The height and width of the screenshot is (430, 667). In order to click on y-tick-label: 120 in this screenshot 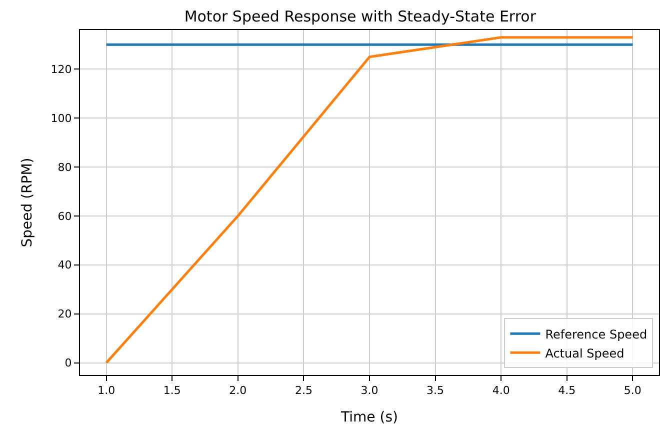, I will do `click(61, 69)`.